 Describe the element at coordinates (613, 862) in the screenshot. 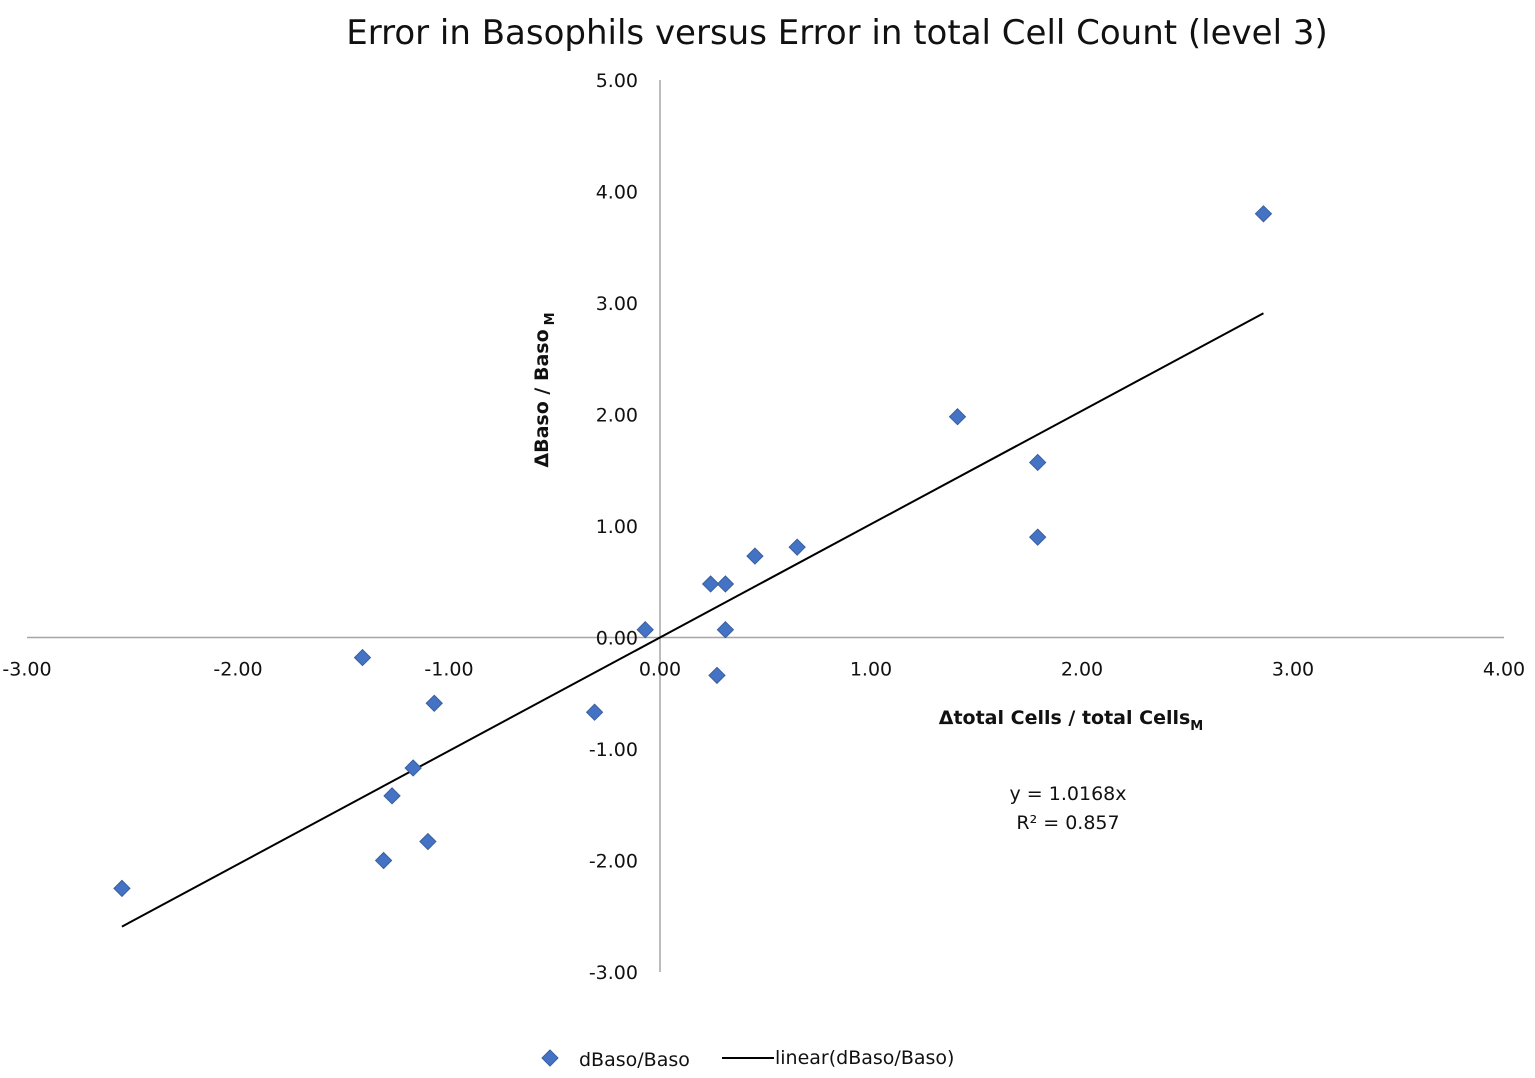

I see `y-tick-label: -2.00` at that location.